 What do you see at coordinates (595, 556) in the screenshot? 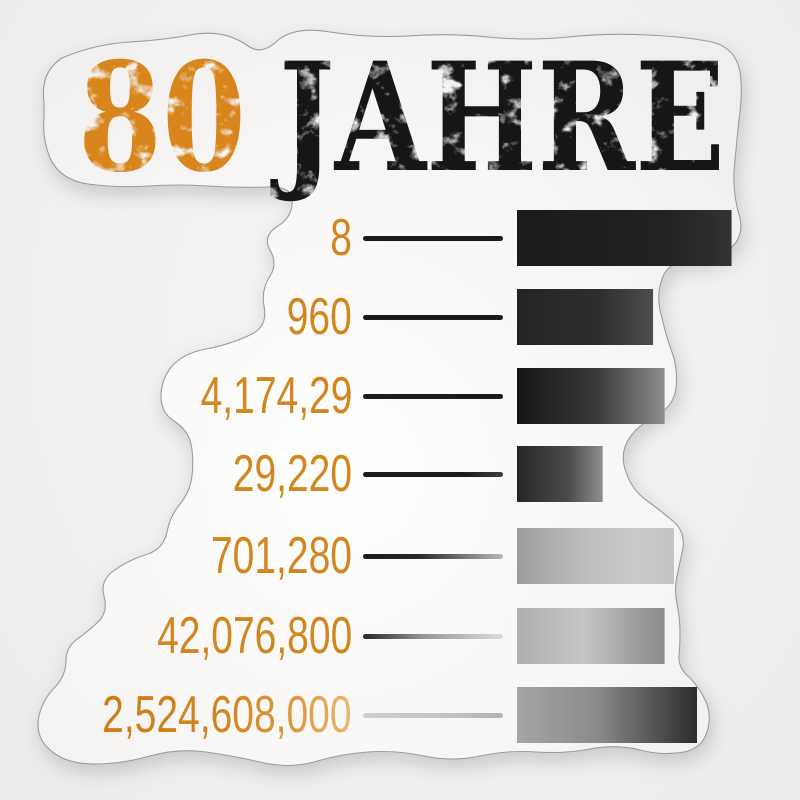
I see `row-label: STUNDEN` at bounding box center [595, 556].